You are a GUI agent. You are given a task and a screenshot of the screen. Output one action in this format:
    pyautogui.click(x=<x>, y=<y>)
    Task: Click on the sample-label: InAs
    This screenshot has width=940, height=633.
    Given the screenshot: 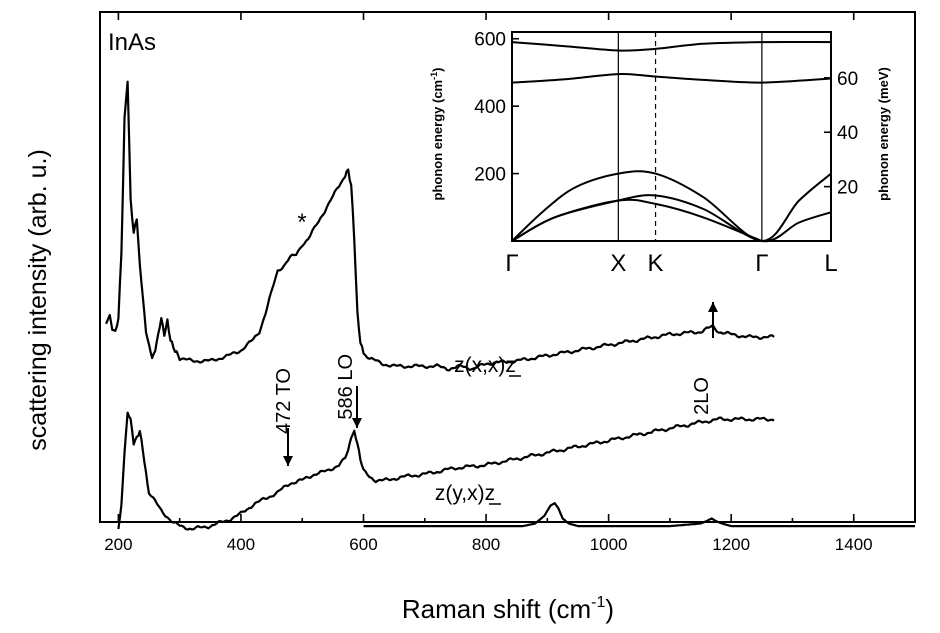 What is the action you would take?
    pyautogui.click(x=132, y=42)
    